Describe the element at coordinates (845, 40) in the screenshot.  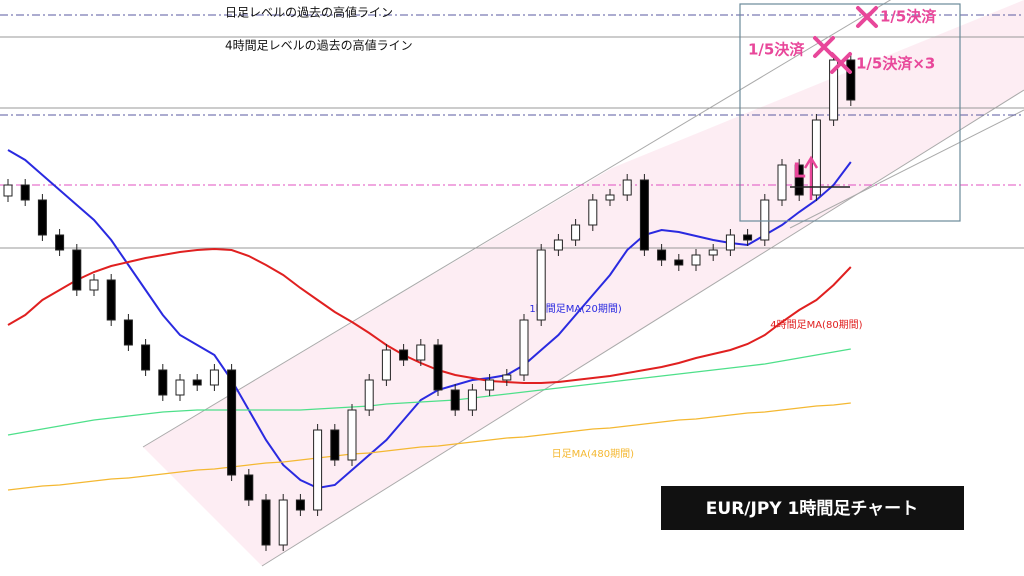
I see `exit-marks` at that location.